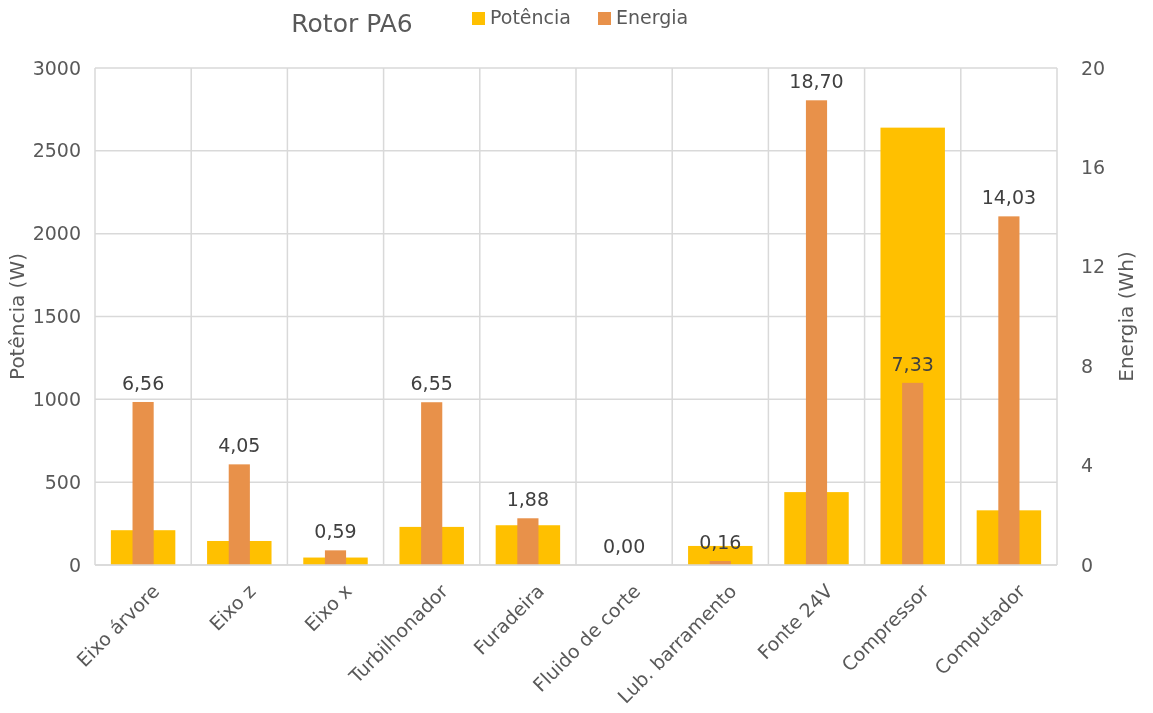 This screenshot has width=1153, height=713. Describe the element at coordinates (56, 233) in the screenshot. I see `y-tick-label: 2000` at that location.